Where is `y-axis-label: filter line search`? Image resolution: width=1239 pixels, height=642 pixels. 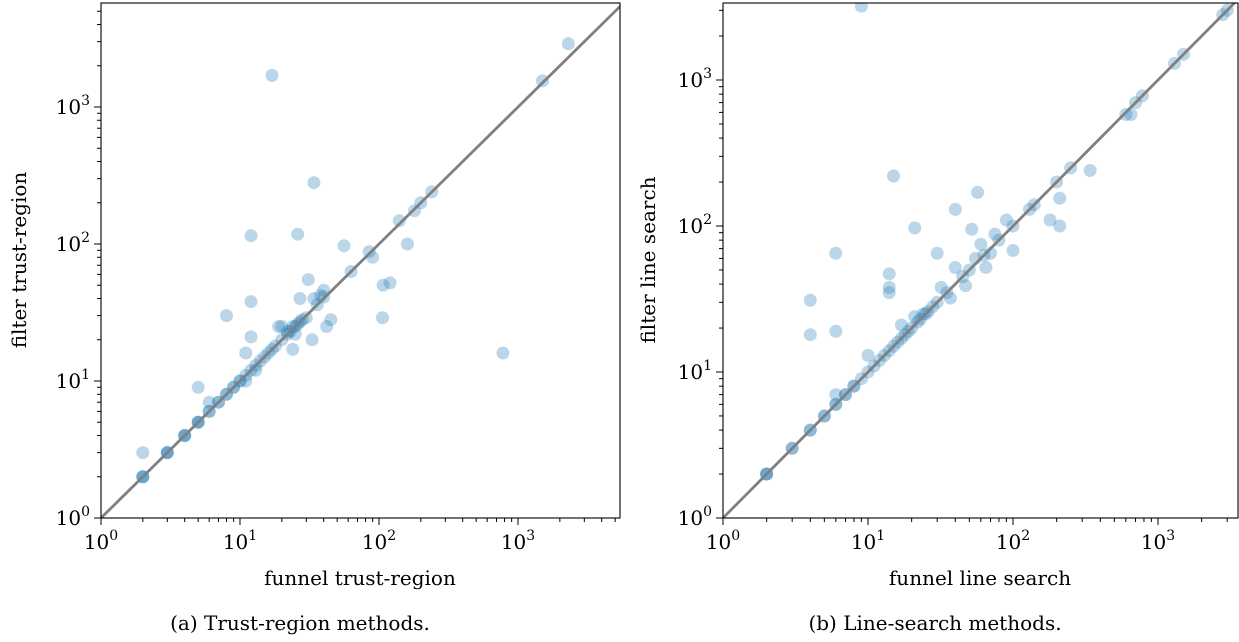
y-axis-label: filter line search is located at coordinates (648, 259).